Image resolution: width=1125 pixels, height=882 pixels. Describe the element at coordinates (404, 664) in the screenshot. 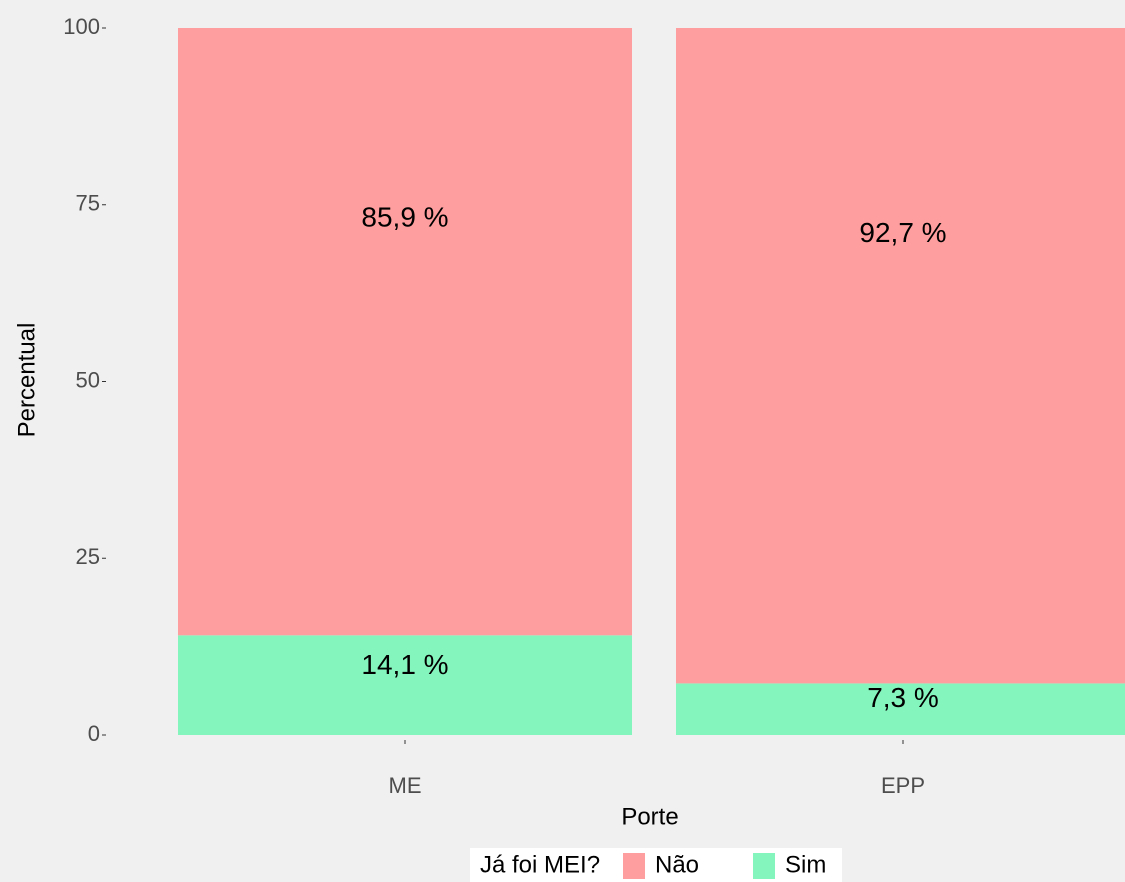

I see `data-label: 14,1 %` at that location.